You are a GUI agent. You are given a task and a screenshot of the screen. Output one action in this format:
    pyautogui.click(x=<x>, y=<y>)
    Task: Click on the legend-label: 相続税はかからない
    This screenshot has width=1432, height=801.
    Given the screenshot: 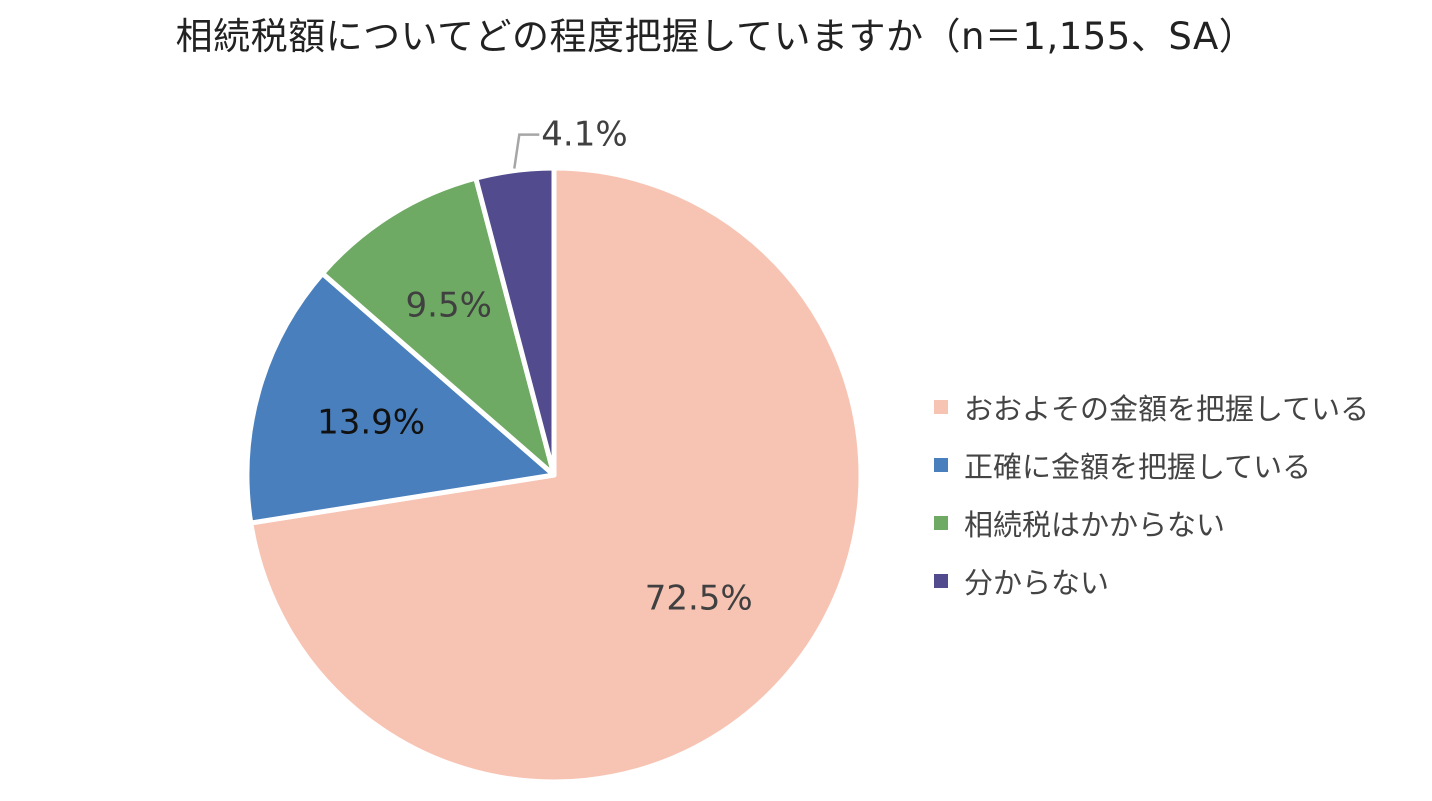 What is the action you would take?
    pyautogui.click(x=1095, y=525)
    